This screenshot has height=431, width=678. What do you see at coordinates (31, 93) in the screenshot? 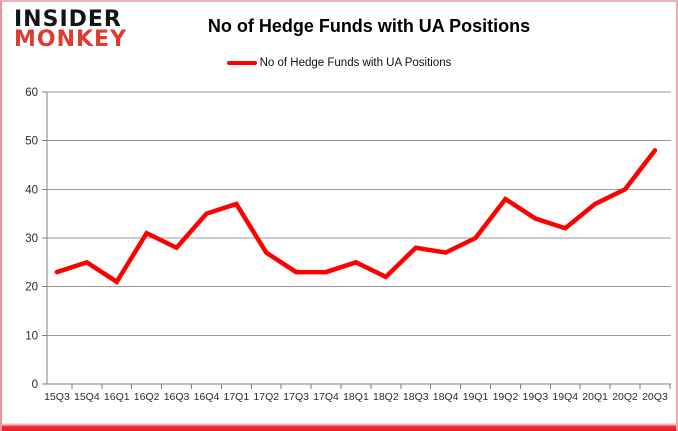
I see `y-tick-label: 60` at bounding box center [31, 93].